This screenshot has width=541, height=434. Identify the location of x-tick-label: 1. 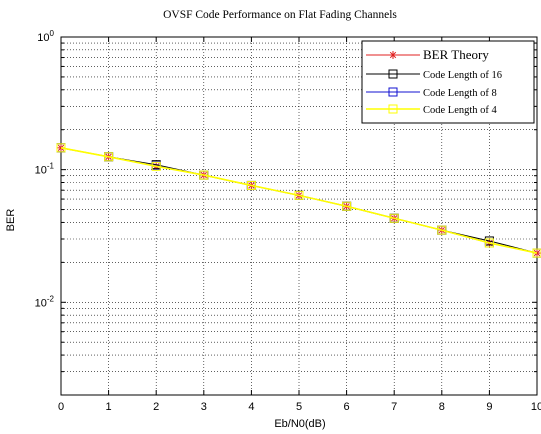
(109, 407).